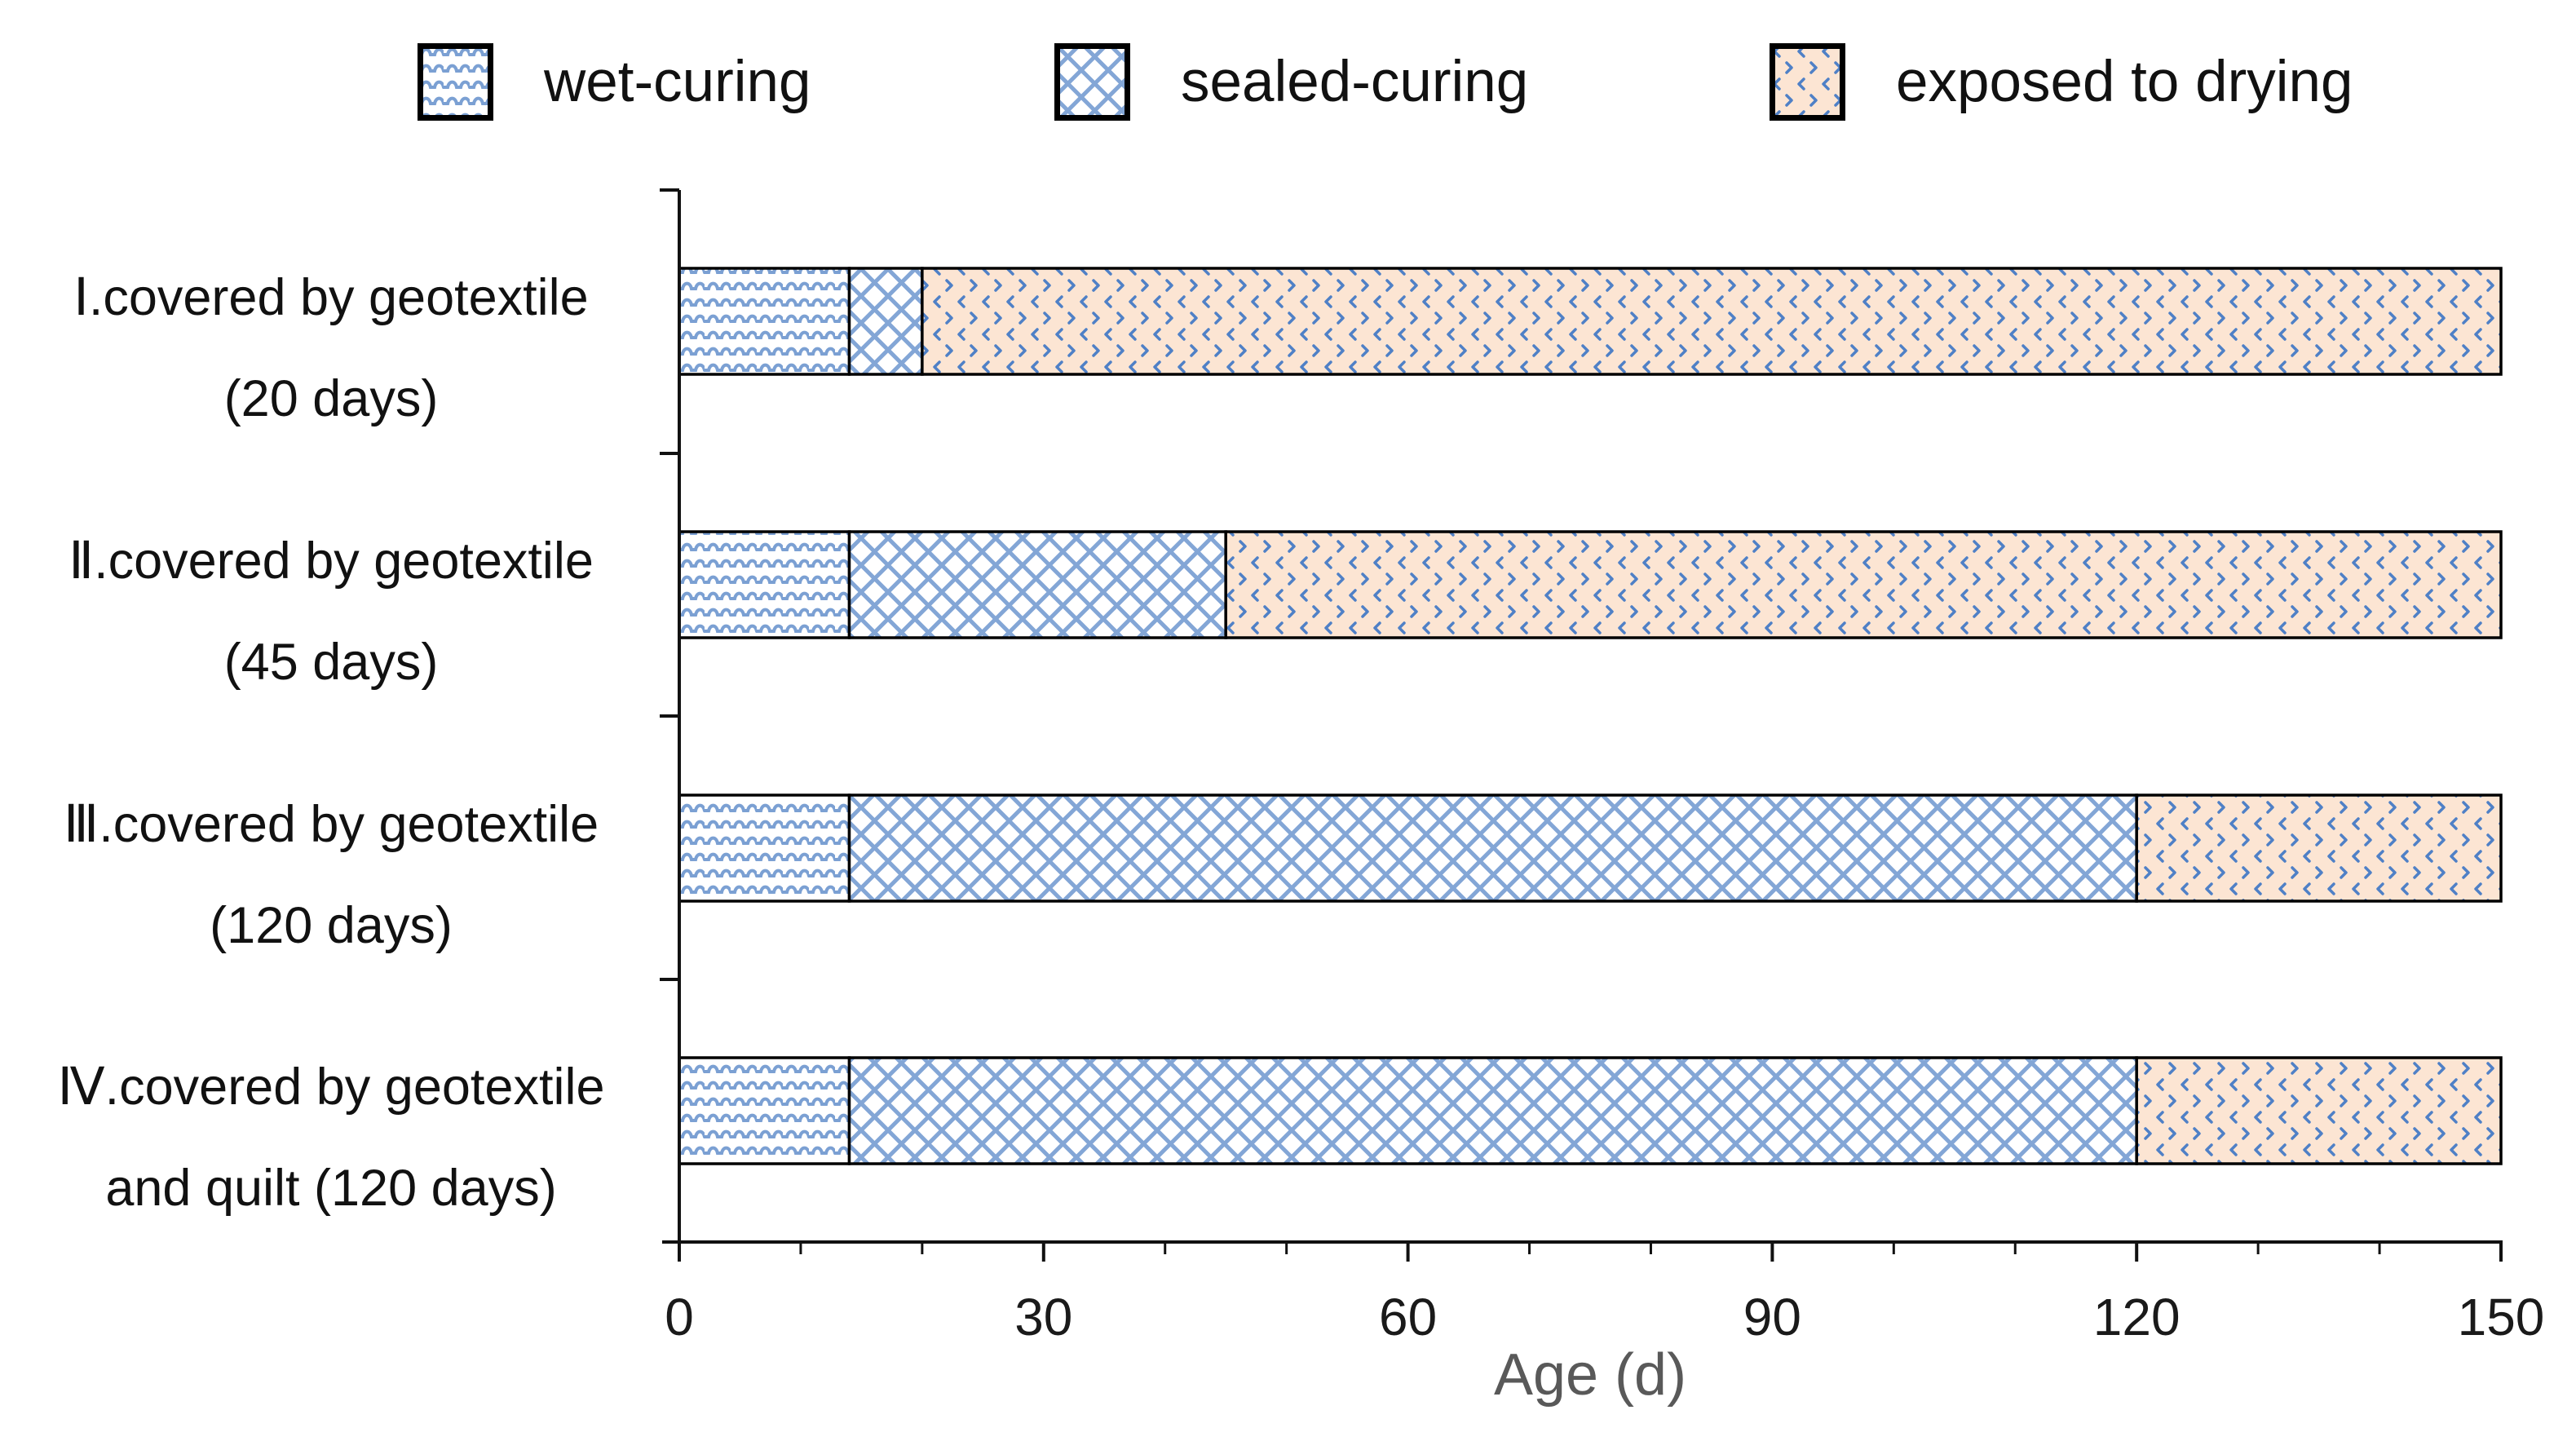 The image size is (2576, 1441). I want to click on x-axis-title: Age (d), so click(1590, 1375).